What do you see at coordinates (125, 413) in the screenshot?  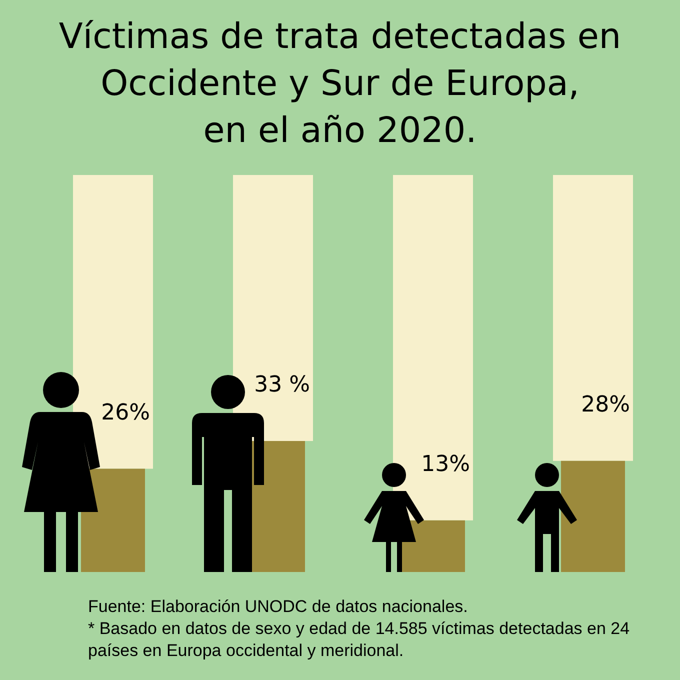 I see `data-label: 26%` at bounding box center [125, 413].